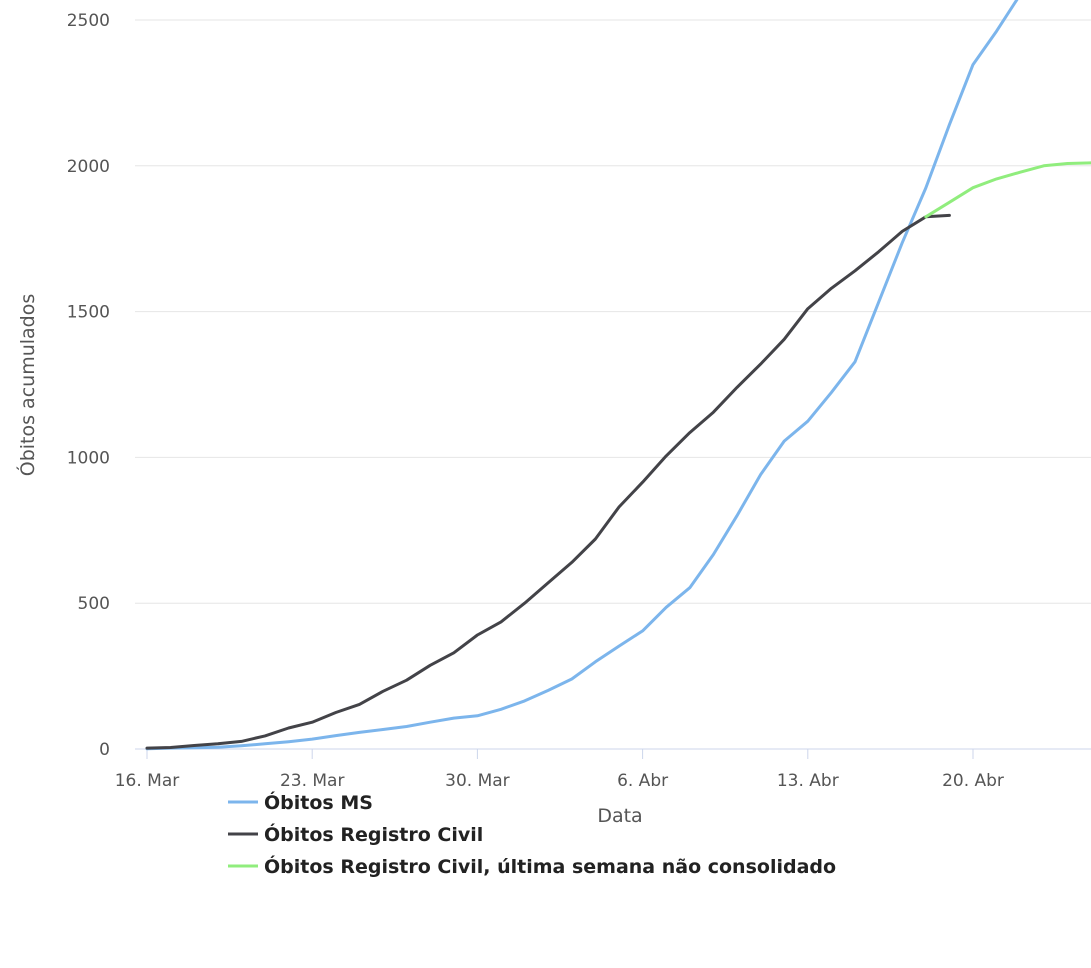 This screenshot has width=1091, height=968. What do you see at coordinates (27, 385) in the screenshot?
I see `y-axis-title: Óbitos acumulados` at bounding box center [27, 385].